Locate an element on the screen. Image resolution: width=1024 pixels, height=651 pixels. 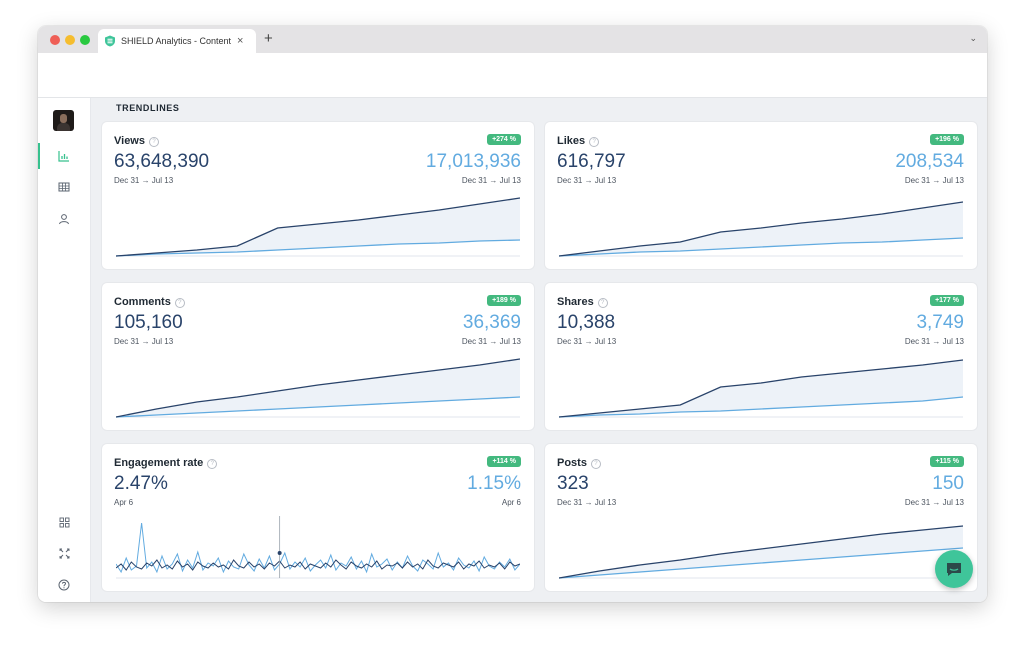
change-badge: +189 % is located at coordinates (504, 300).